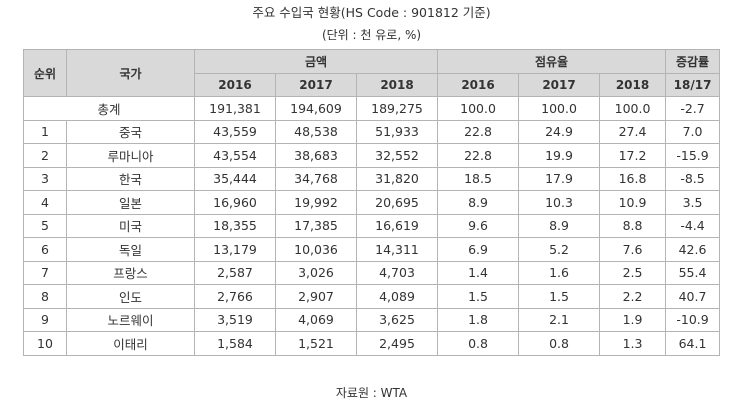 The height and width of the screenshot is (418, 743). Describe the element at coordinates (235, 108) in the screenshot. I see `amount-cell: 191,381` at that location.